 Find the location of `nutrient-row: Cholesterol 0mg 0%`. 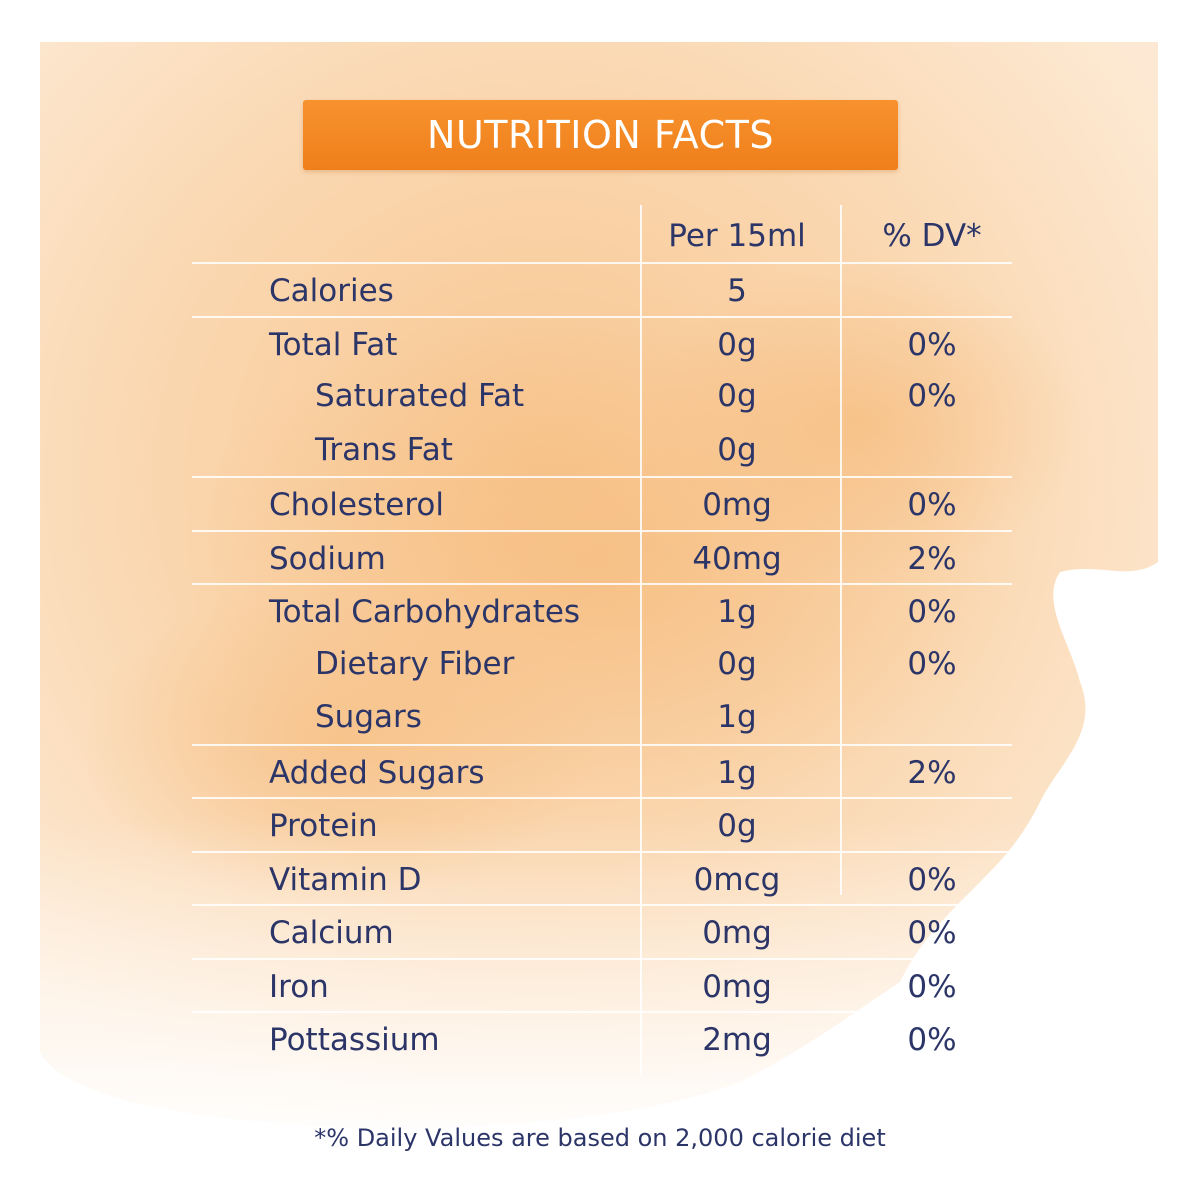

nutrient-row: Cholesterol 0mg 0% is located at coordinates (602, 504).